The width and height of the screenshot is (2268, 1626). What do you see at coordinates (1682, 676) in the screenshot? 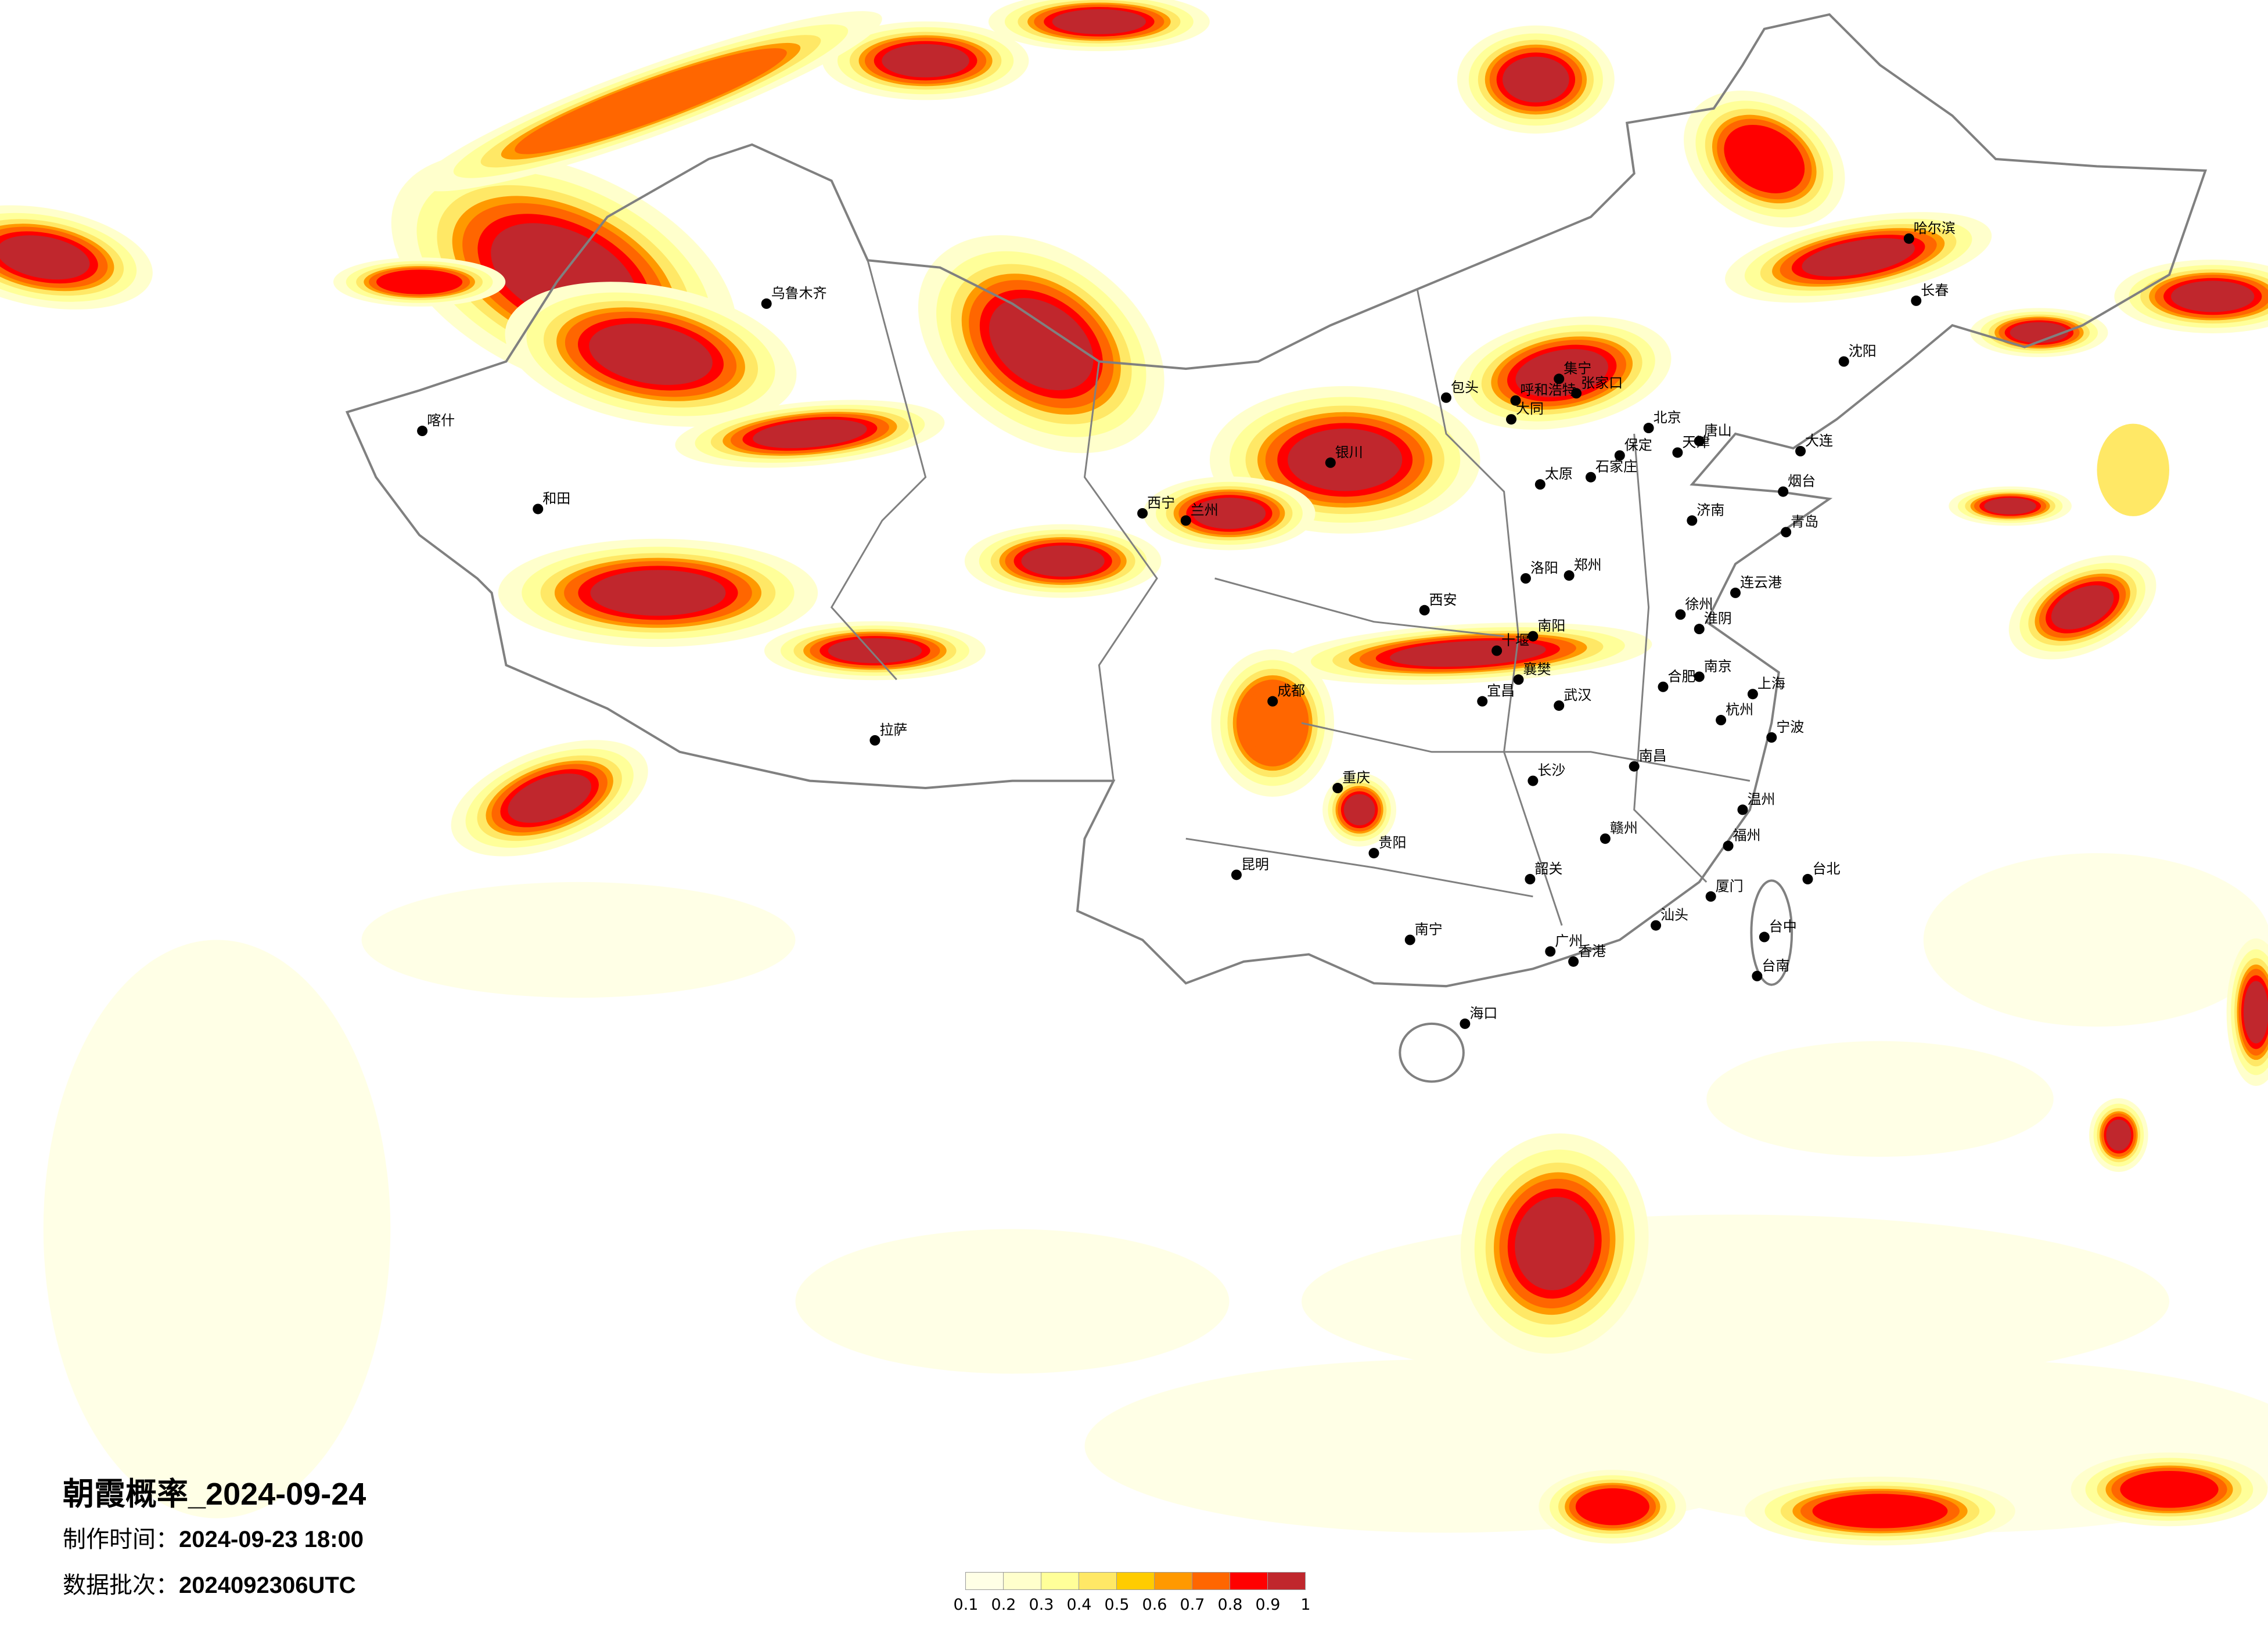
I see `city-label: 合肥` at bounding box center [1682, 676].